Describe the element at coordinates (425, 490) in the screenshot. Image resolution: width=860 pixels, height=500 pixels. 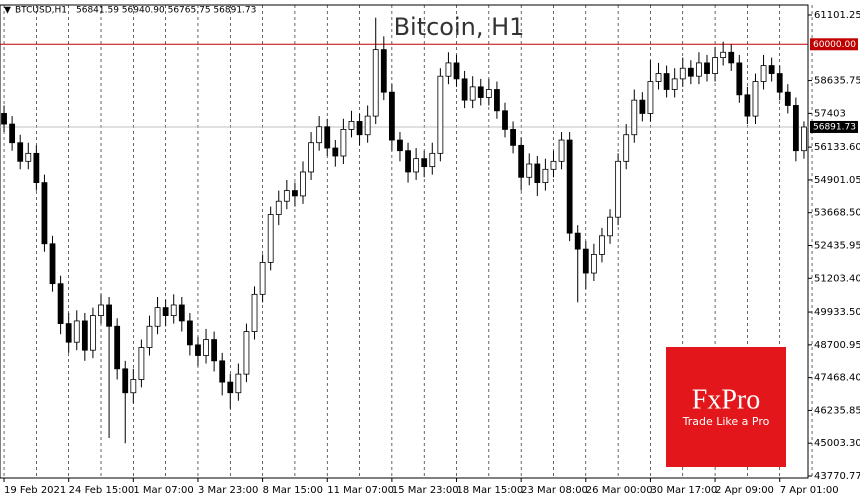
I see `x-tick-label: 15 Mar 23:00` at that location.